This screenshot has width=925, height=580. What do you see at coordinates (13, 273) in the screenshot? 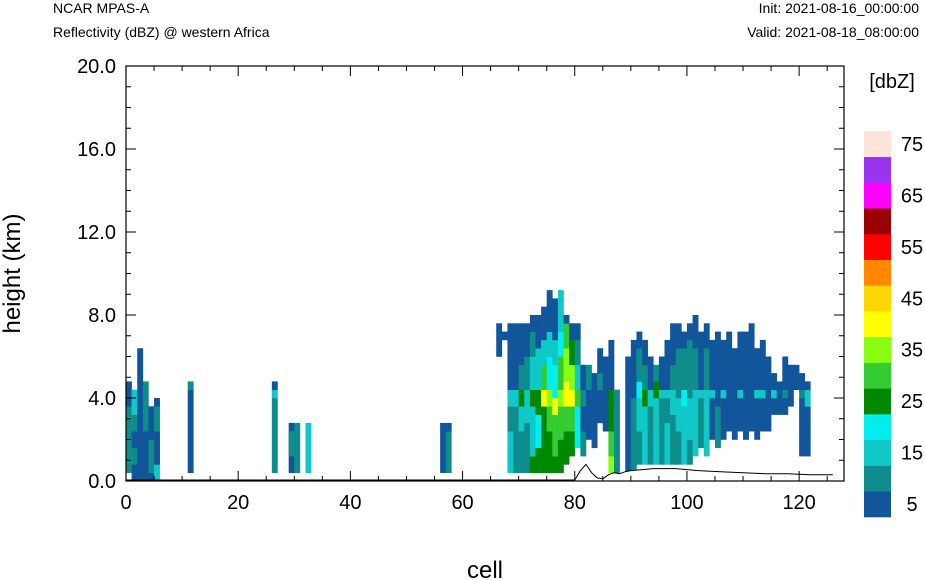
I see `y-axis-label: height (km)` at bounding box center [13, 273].